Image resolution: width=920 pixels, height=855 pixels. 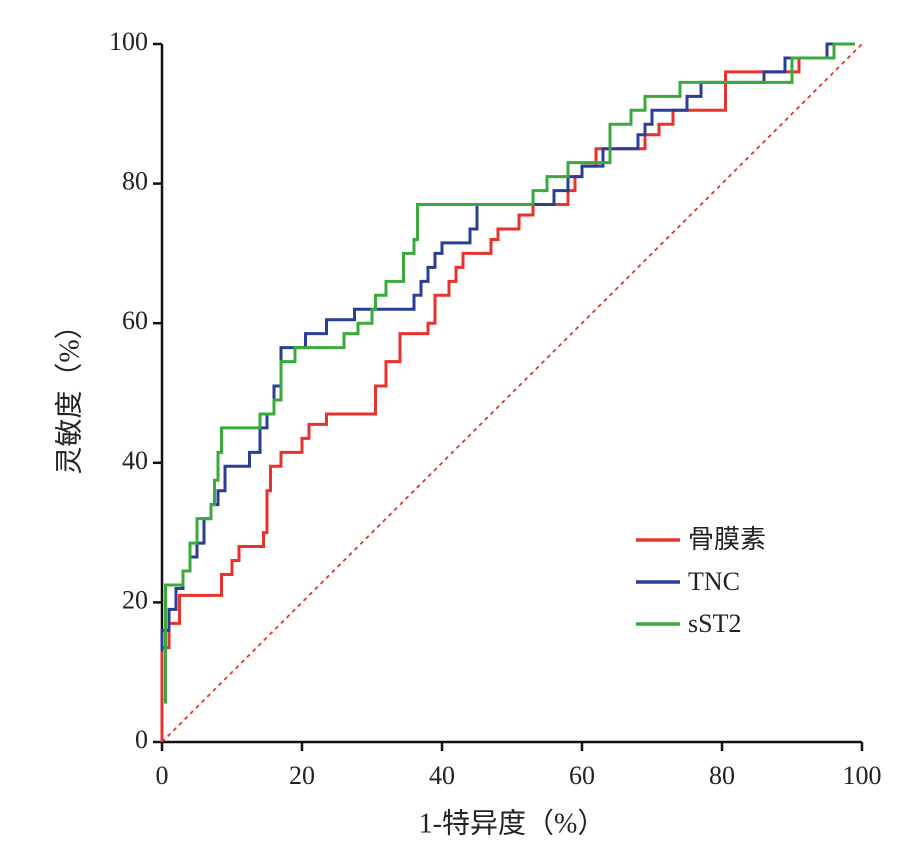 I want to click on y-tick-label: 60, so click(x=135, y=320).